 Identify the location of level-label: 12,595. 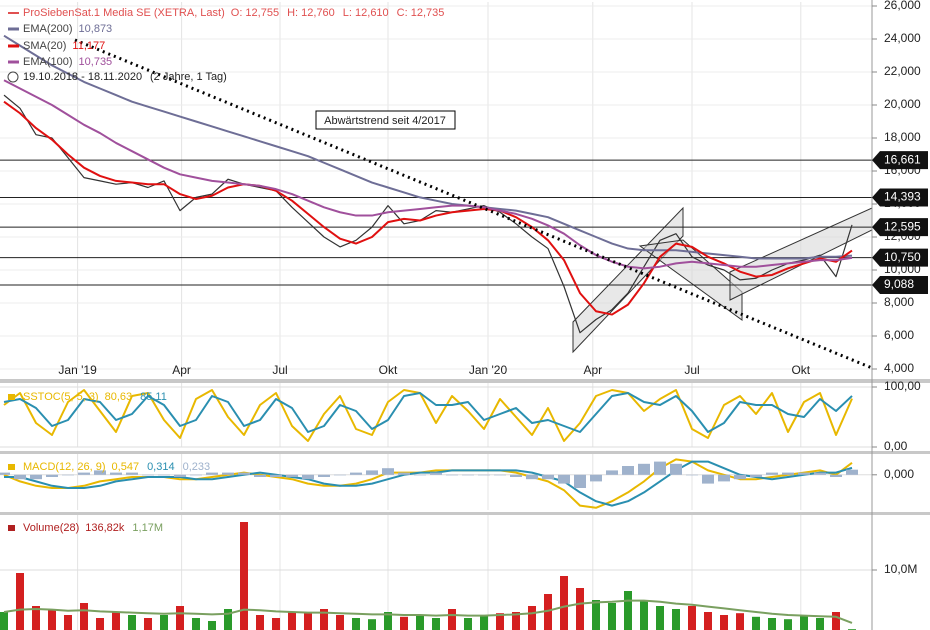
(902, 226).